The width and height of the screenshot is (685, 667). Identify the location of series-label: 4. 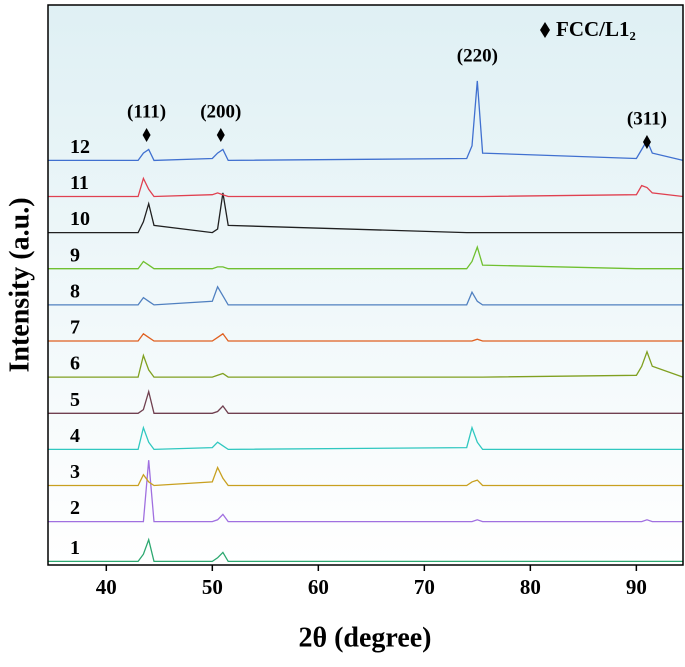
(75, 436).